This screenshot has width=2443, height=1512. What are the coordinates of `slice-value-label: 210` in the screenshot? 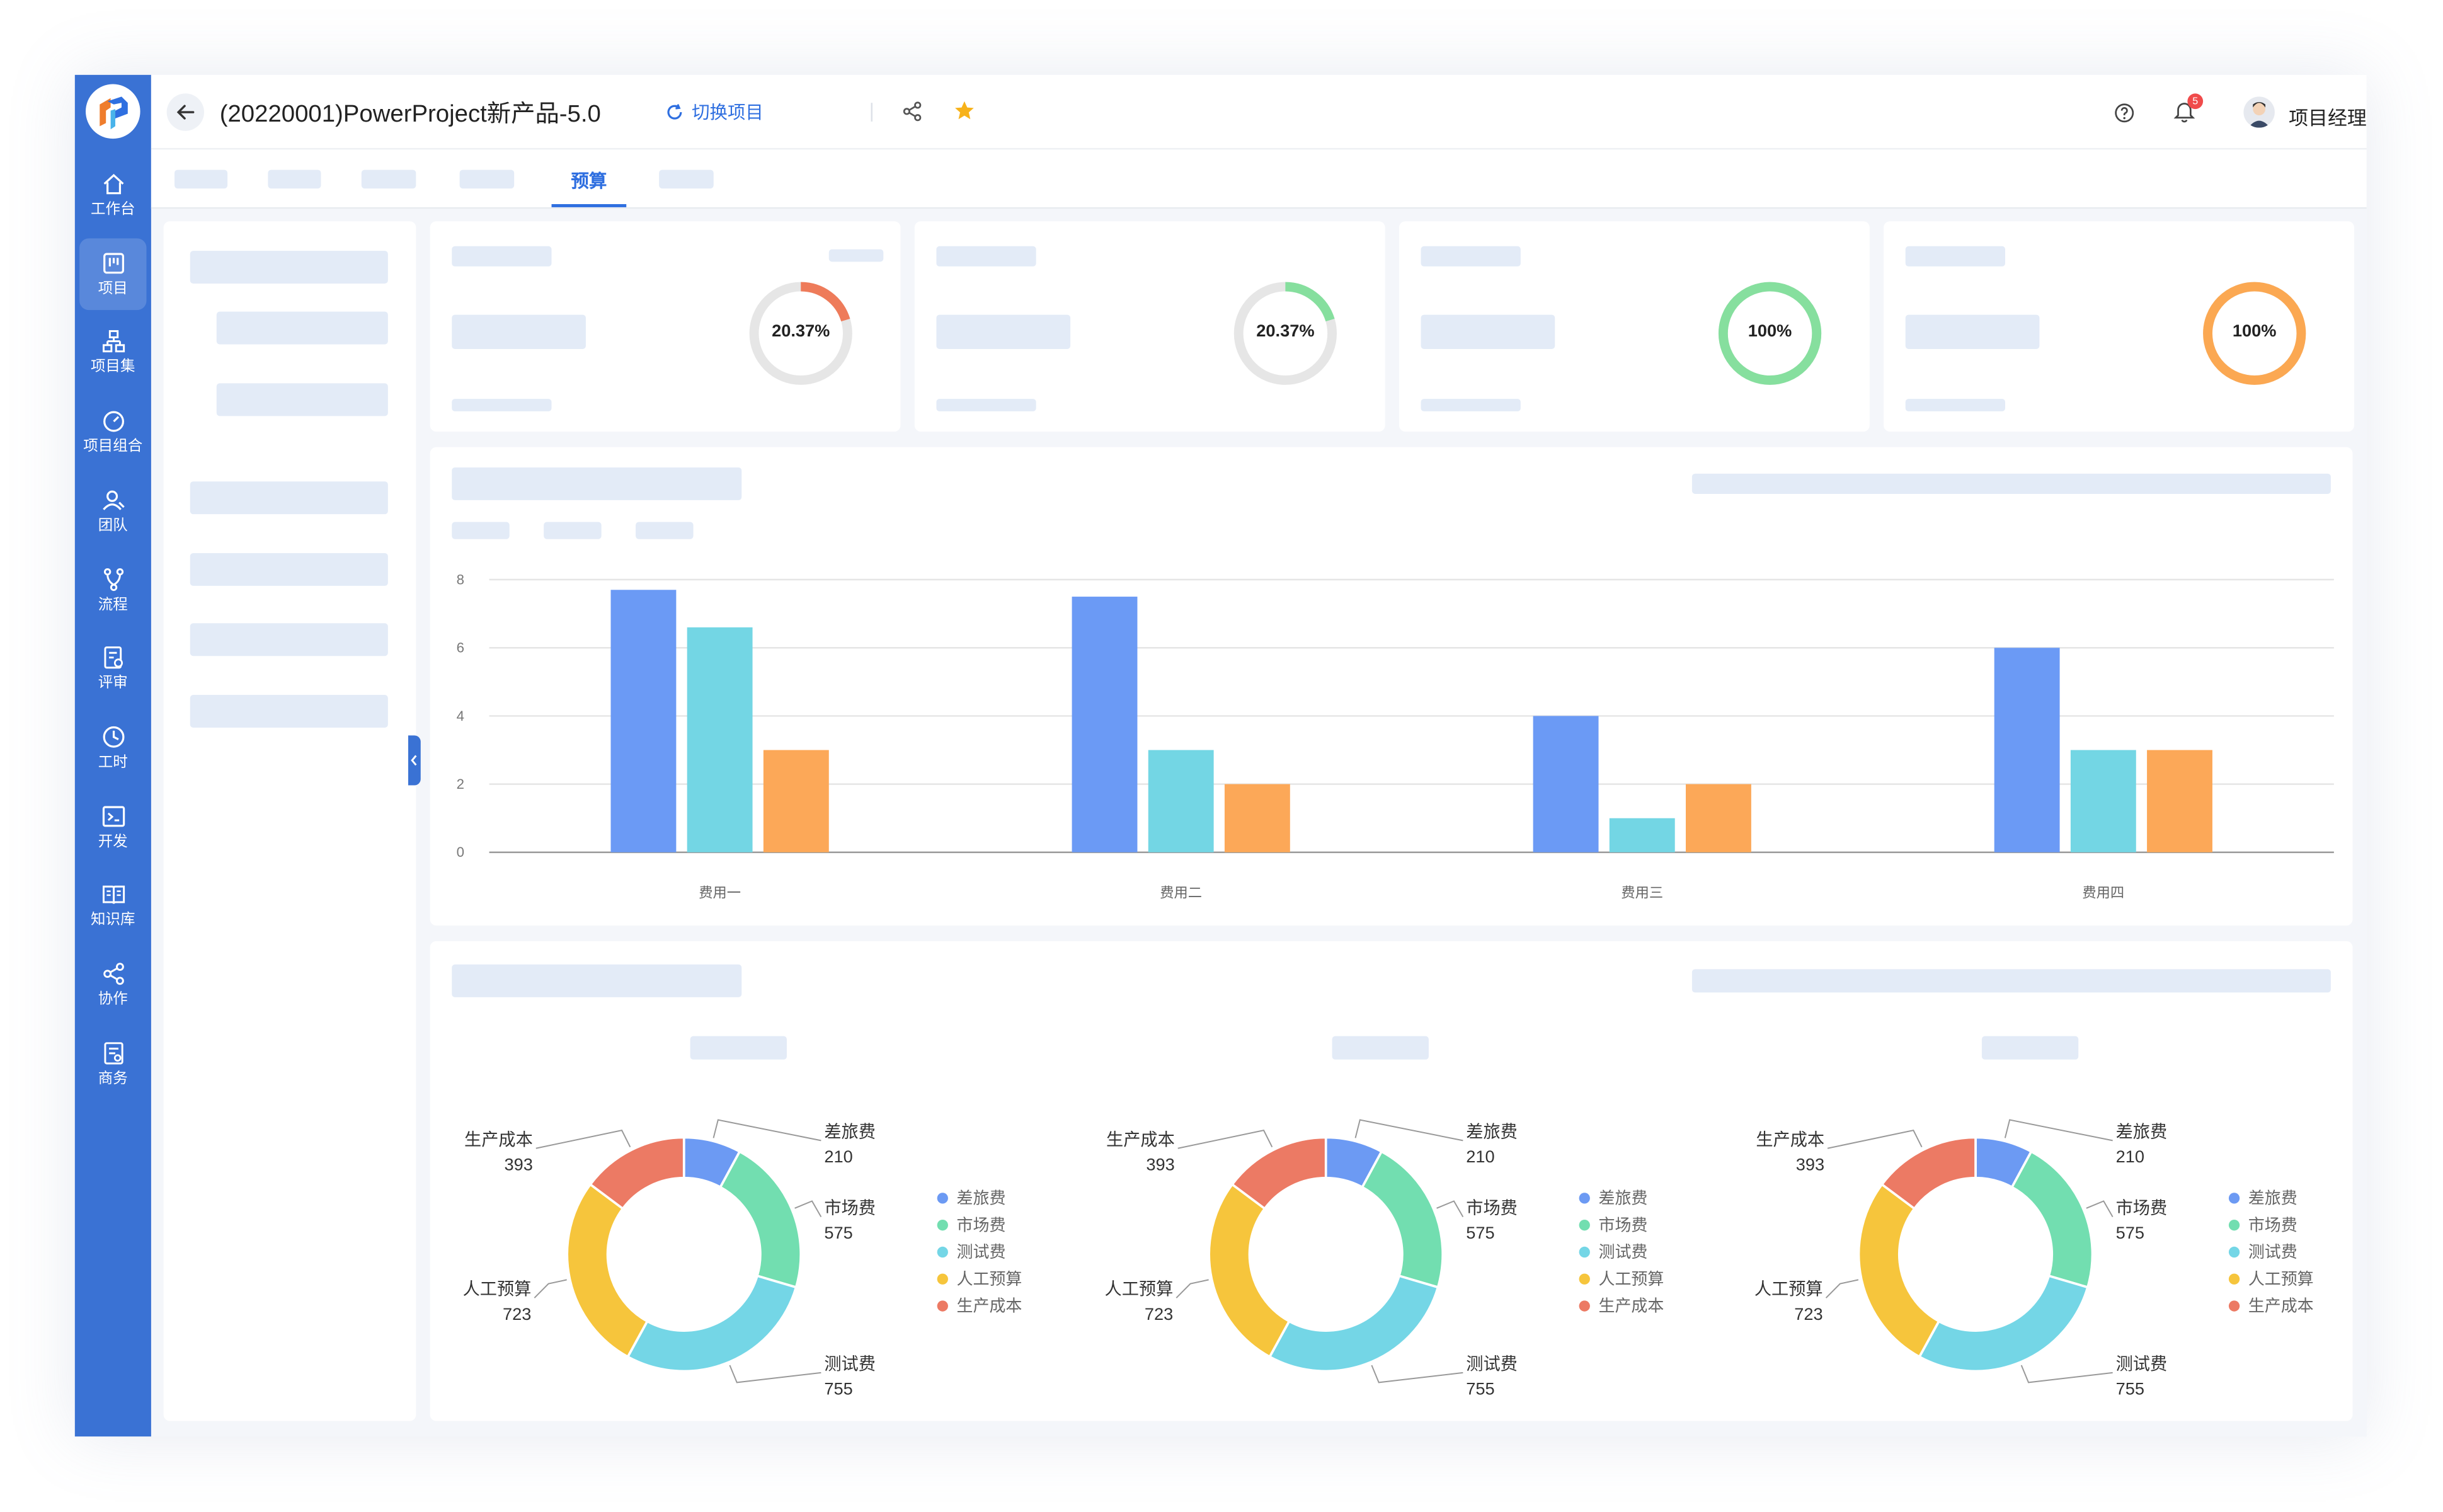 It's located at (1480, 1156).